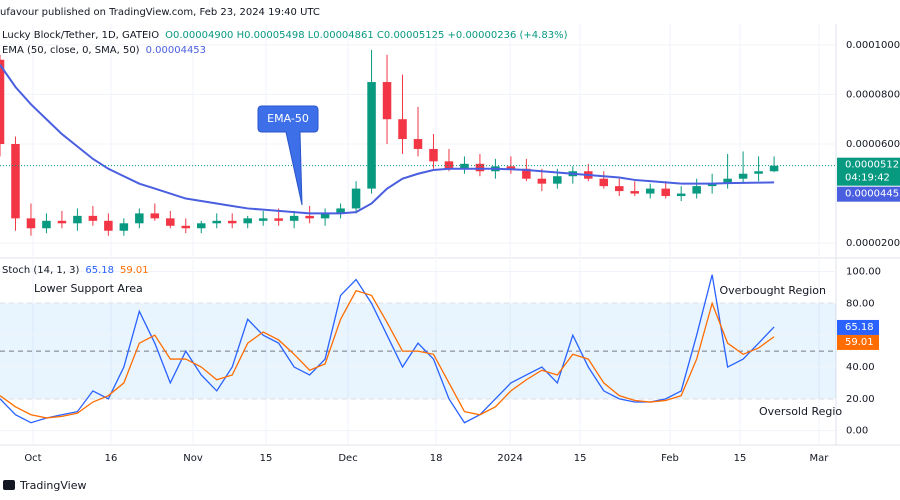  Describe the element at coordinates (111, 458) in the screenshot. I see `x-tick-label: 16` at that location.